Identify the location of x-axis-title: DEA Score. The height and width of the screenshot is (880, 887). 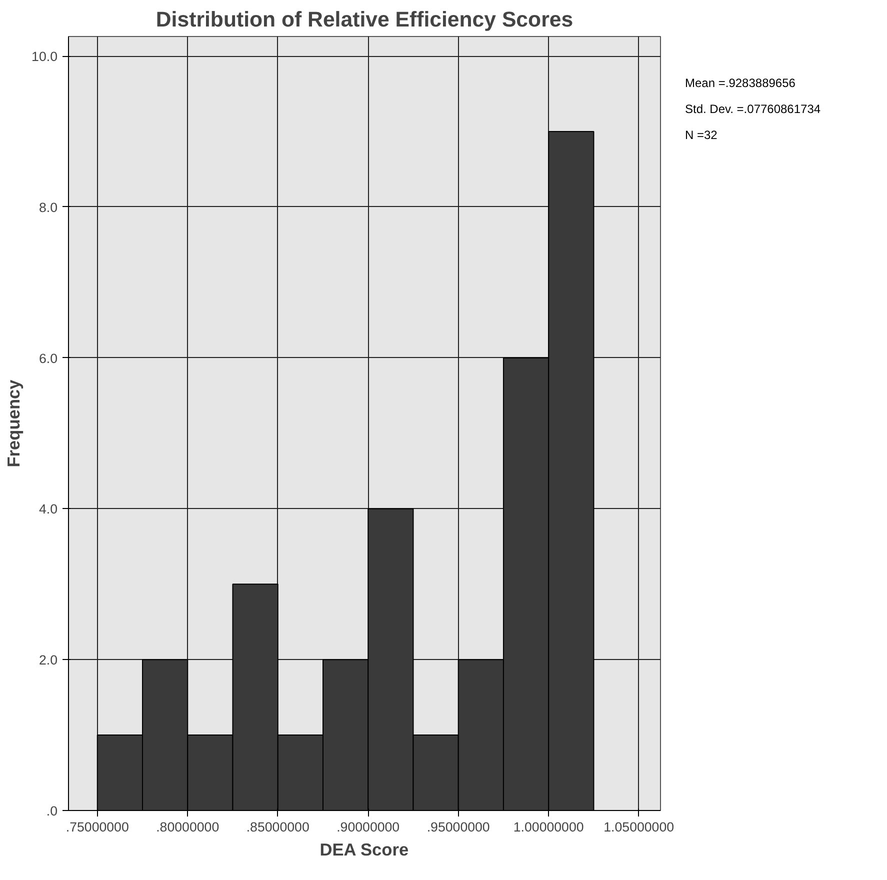
(364, 850).